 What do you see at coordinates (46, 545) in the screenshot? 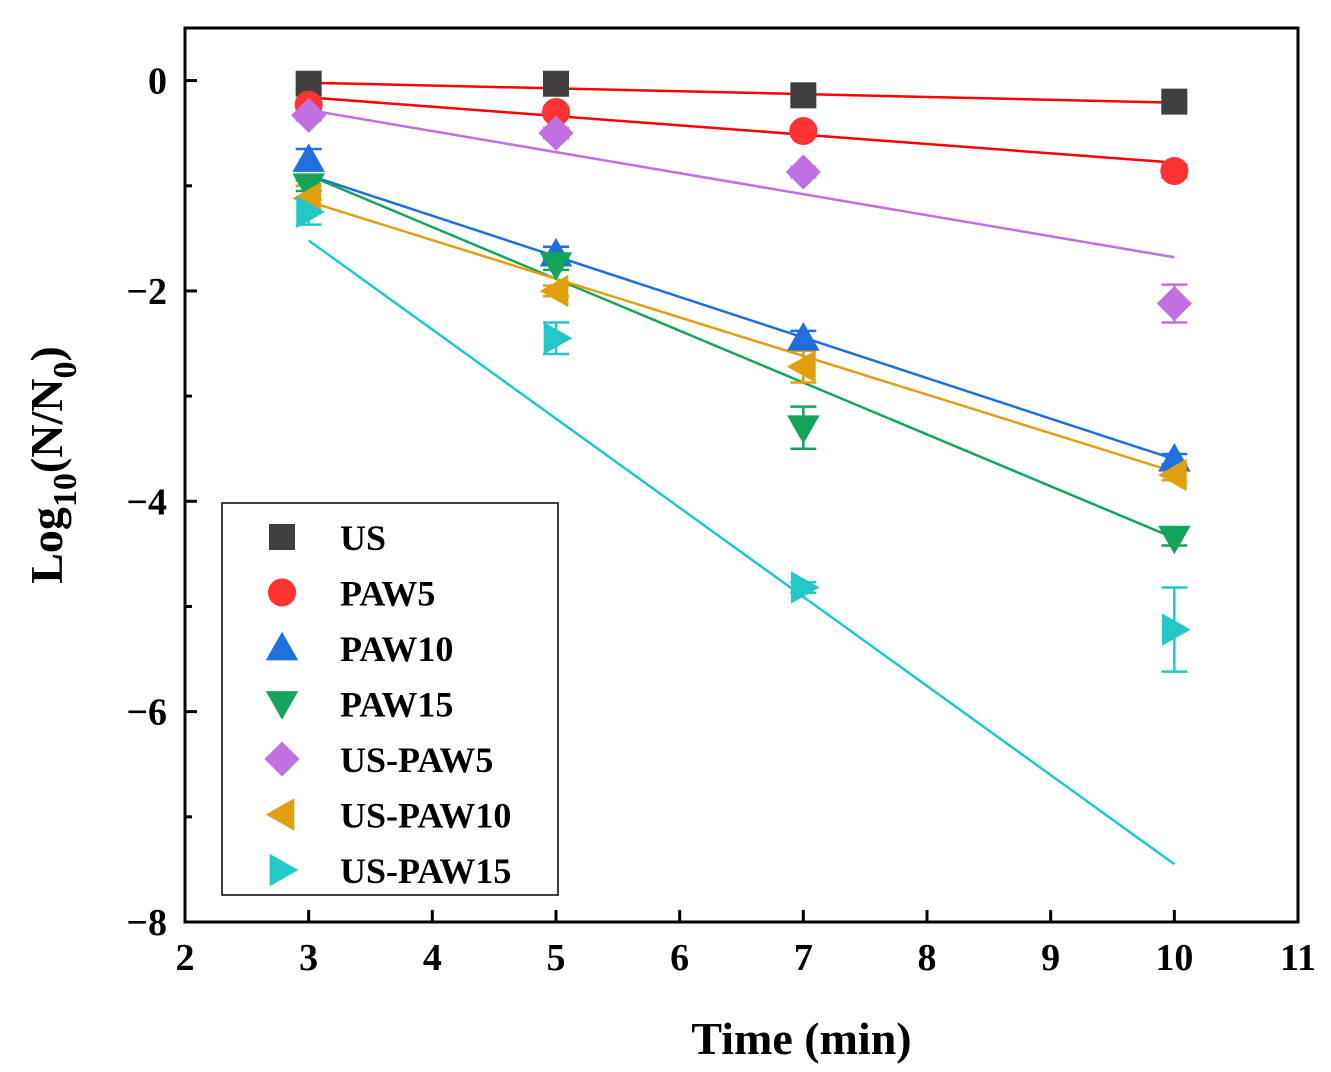
I see `y-axis-title-base: Log` at bounding box center [46, 545].